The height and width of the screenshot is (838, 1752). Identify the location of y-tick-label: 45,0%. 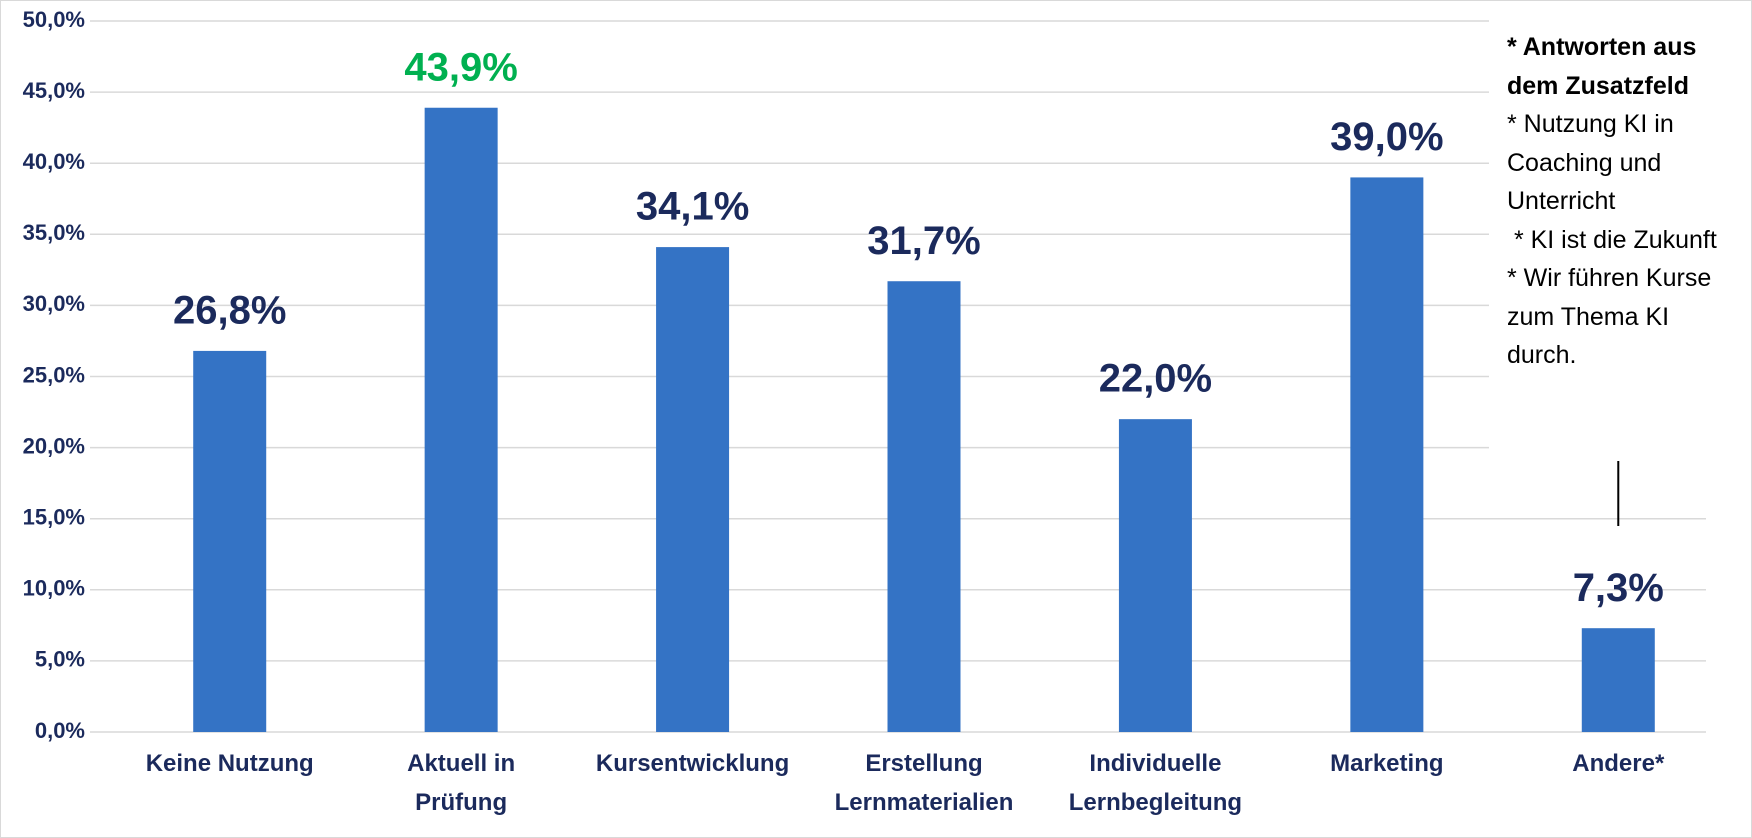
(54, 90).